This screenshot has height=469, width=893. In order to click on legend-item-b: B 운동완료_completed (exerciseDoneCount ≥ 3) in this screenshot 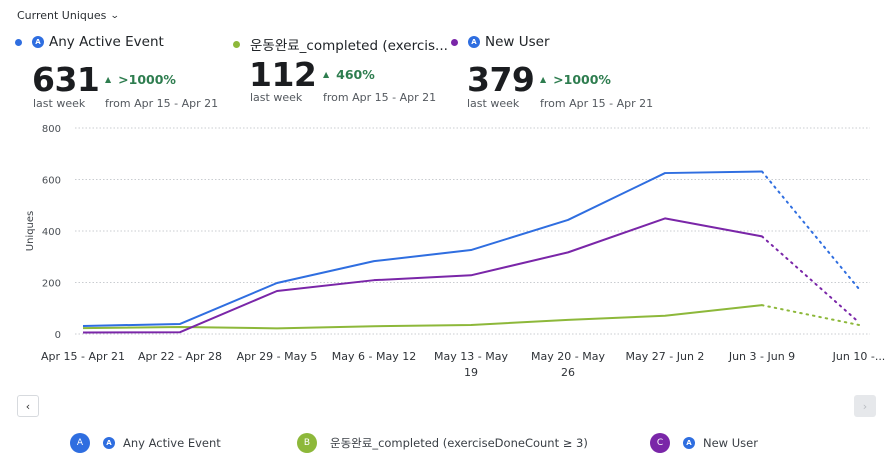, I will do `click(442, 443)`.